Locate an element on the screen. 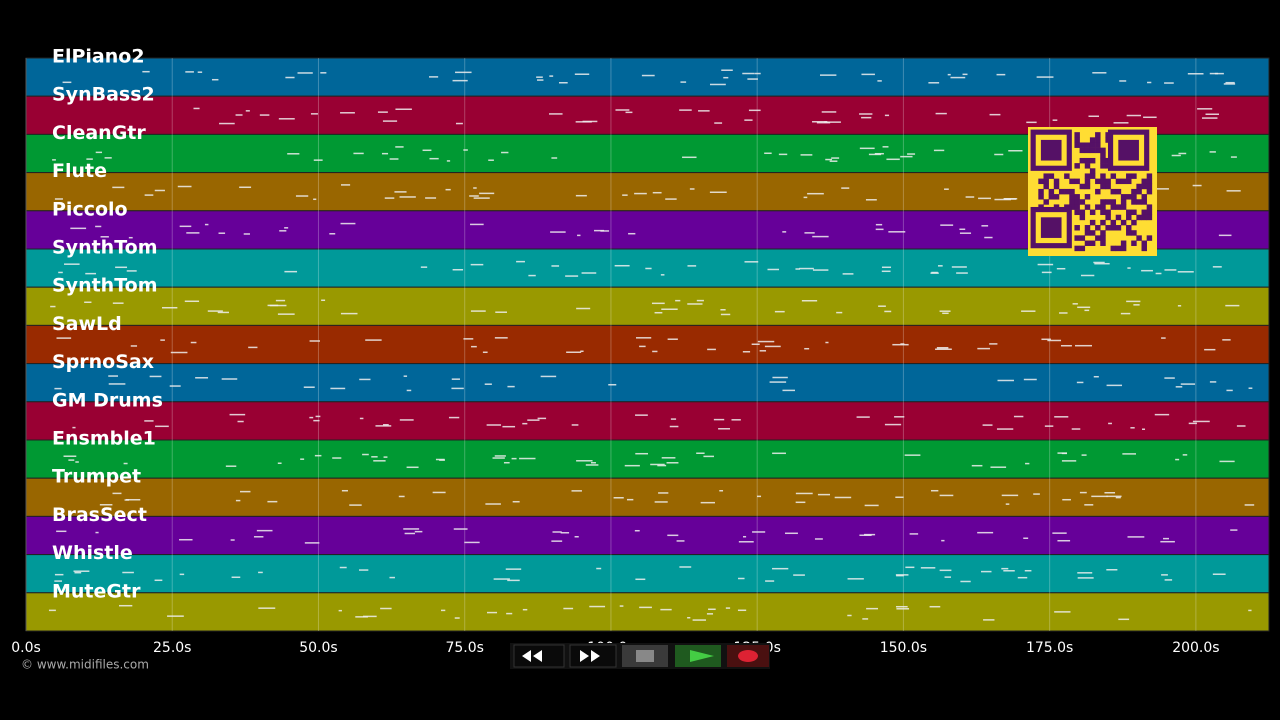  record-button is located at coordinates (748, 656).